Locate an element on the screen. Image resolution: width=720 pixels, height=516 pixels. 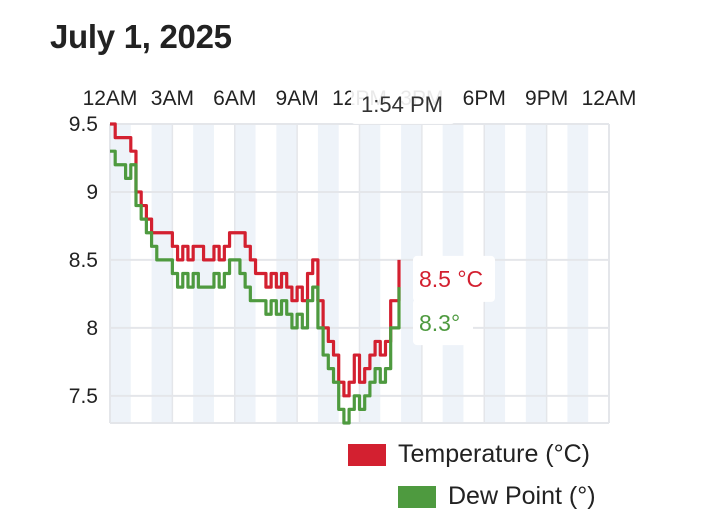
tooltip-time: 1:54 PM is located at coordinates (402, 104).